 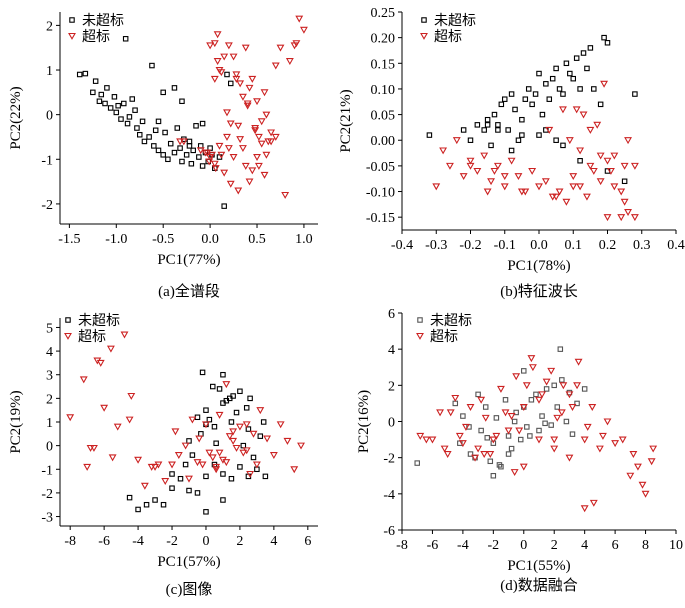 I want to click on y-tick-label: 5, so click(x=49, y=328).